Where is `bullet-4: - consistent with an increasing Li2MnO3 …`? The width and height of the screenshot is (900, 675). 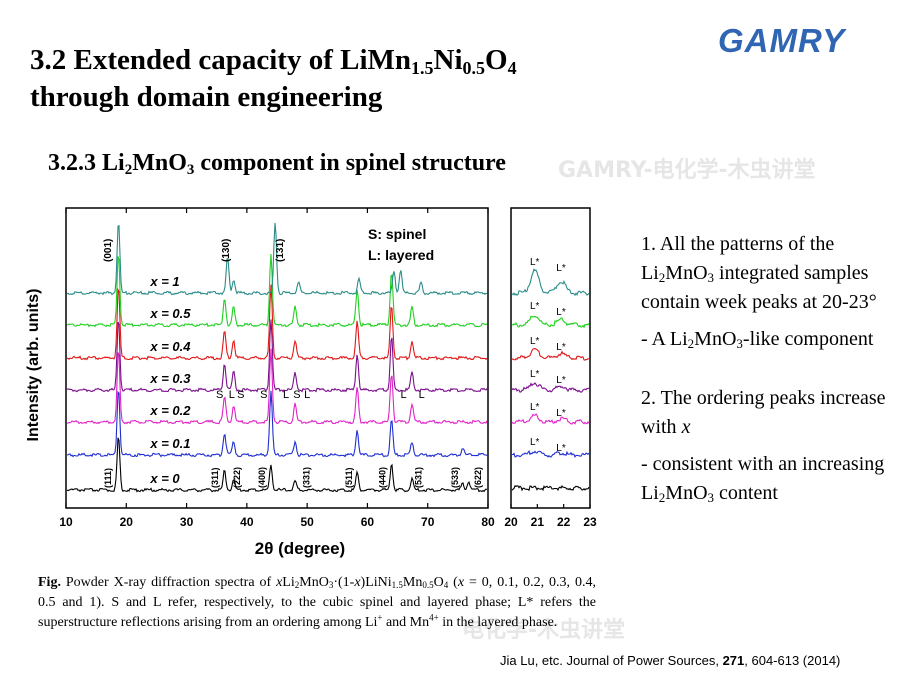 bullet-4: - consistent with an increasing Li2MnO3 … is located at coordinates (766, 479).